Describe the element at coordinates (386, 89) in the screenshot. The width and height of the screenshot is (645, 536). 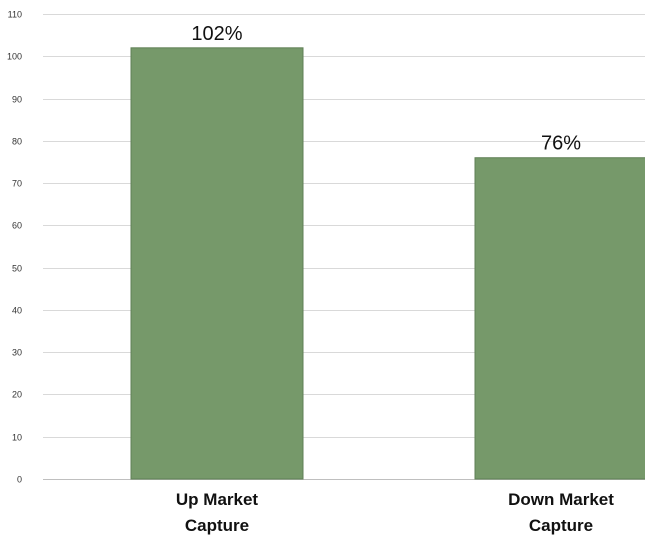
I see `data-labels: 102% 76%` at that location.